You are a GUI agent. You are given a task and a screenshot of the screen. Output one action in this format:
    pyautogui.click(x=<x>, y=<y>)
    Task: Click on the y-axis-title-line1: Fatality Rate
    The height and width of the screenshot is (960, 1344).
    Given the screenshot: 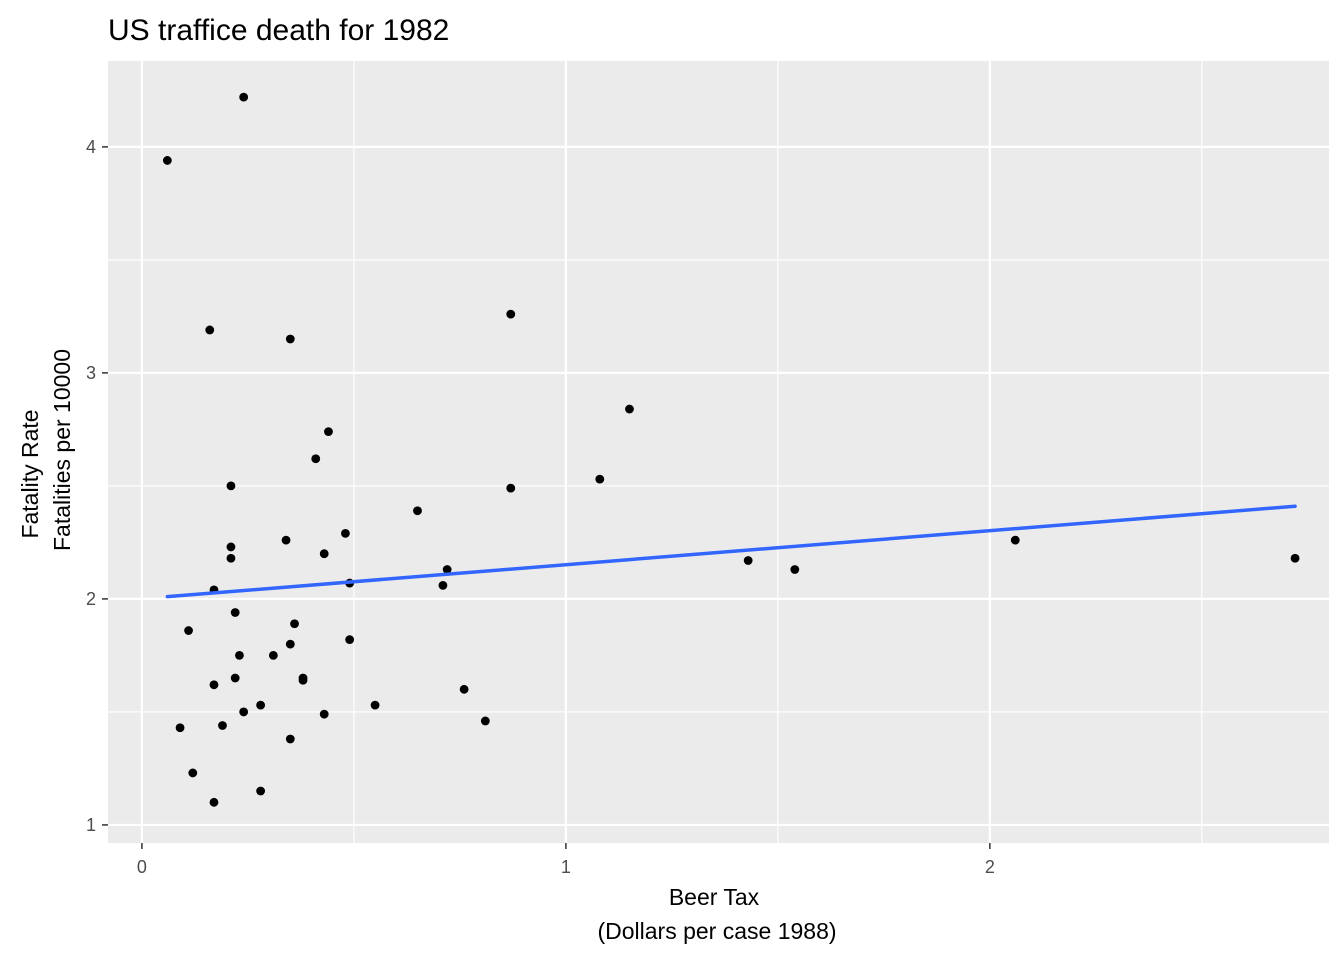 What is the action you would take?
    pyautogui.click(x=30, y=473)
    